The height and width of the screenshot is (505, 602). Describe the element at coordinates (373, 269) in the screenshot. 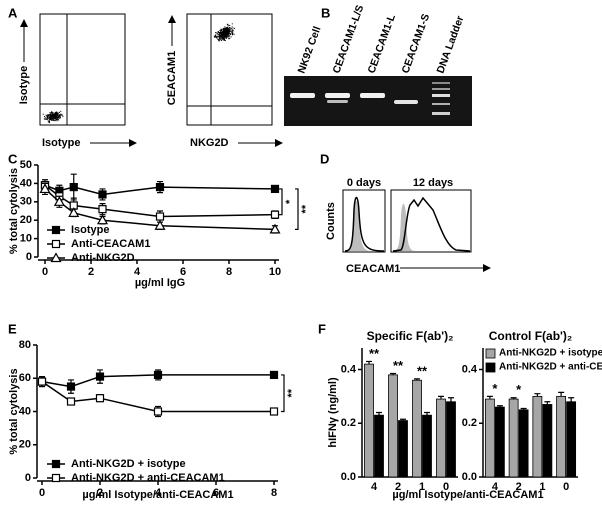

I see `x-axis-label: CEACAM1` at that location.